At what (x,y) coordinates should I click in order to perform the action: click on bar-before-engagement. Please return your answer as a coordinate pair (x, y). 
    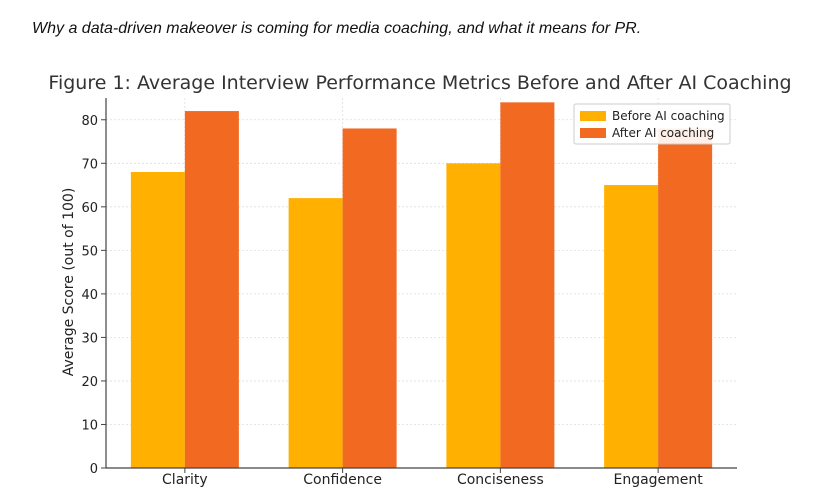
    Looking at the image, I should click on (631, 326).